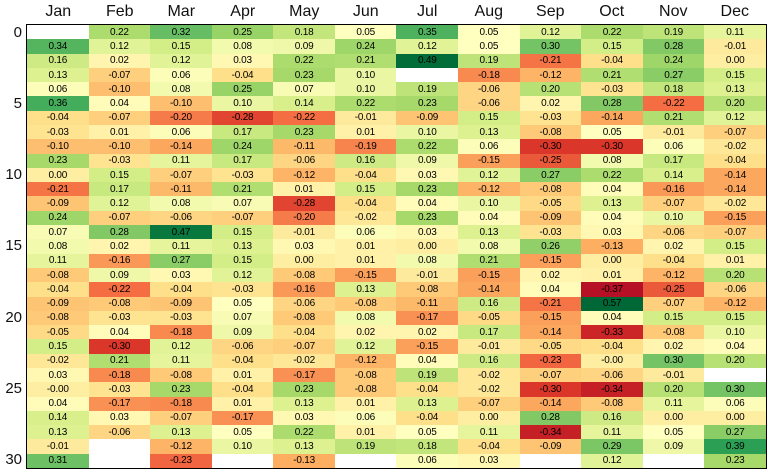  Describe the element at coordinates (119, 60) in the screenshot. I see `heatmap-cell: 0.02` at that location.